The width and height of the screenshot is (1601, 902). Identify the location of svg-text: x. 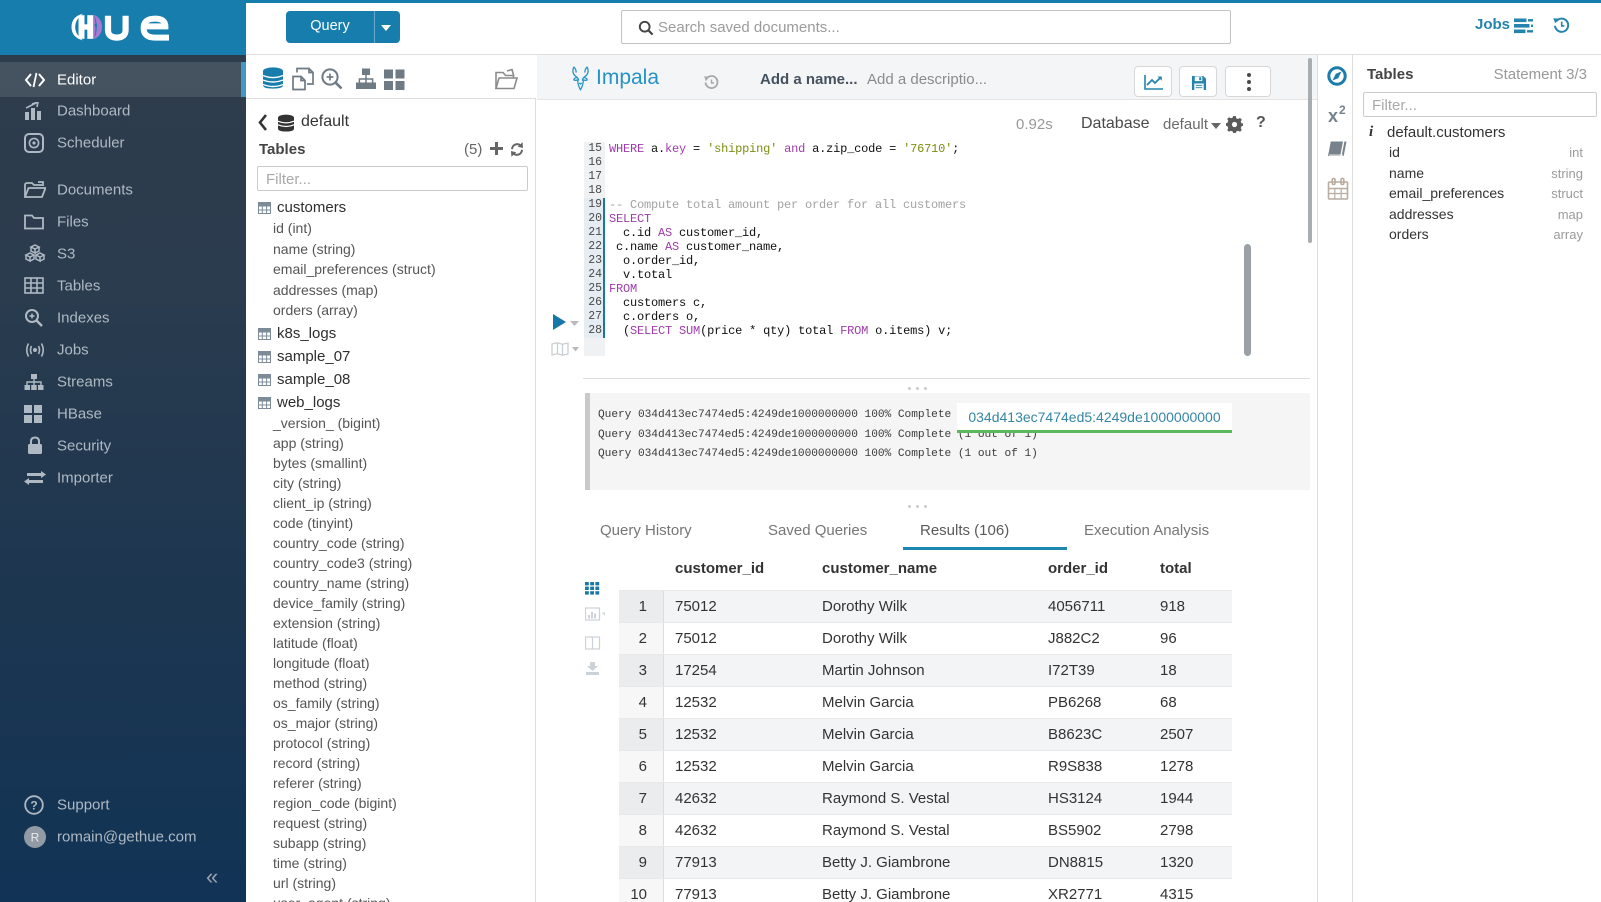
(1333, 116).